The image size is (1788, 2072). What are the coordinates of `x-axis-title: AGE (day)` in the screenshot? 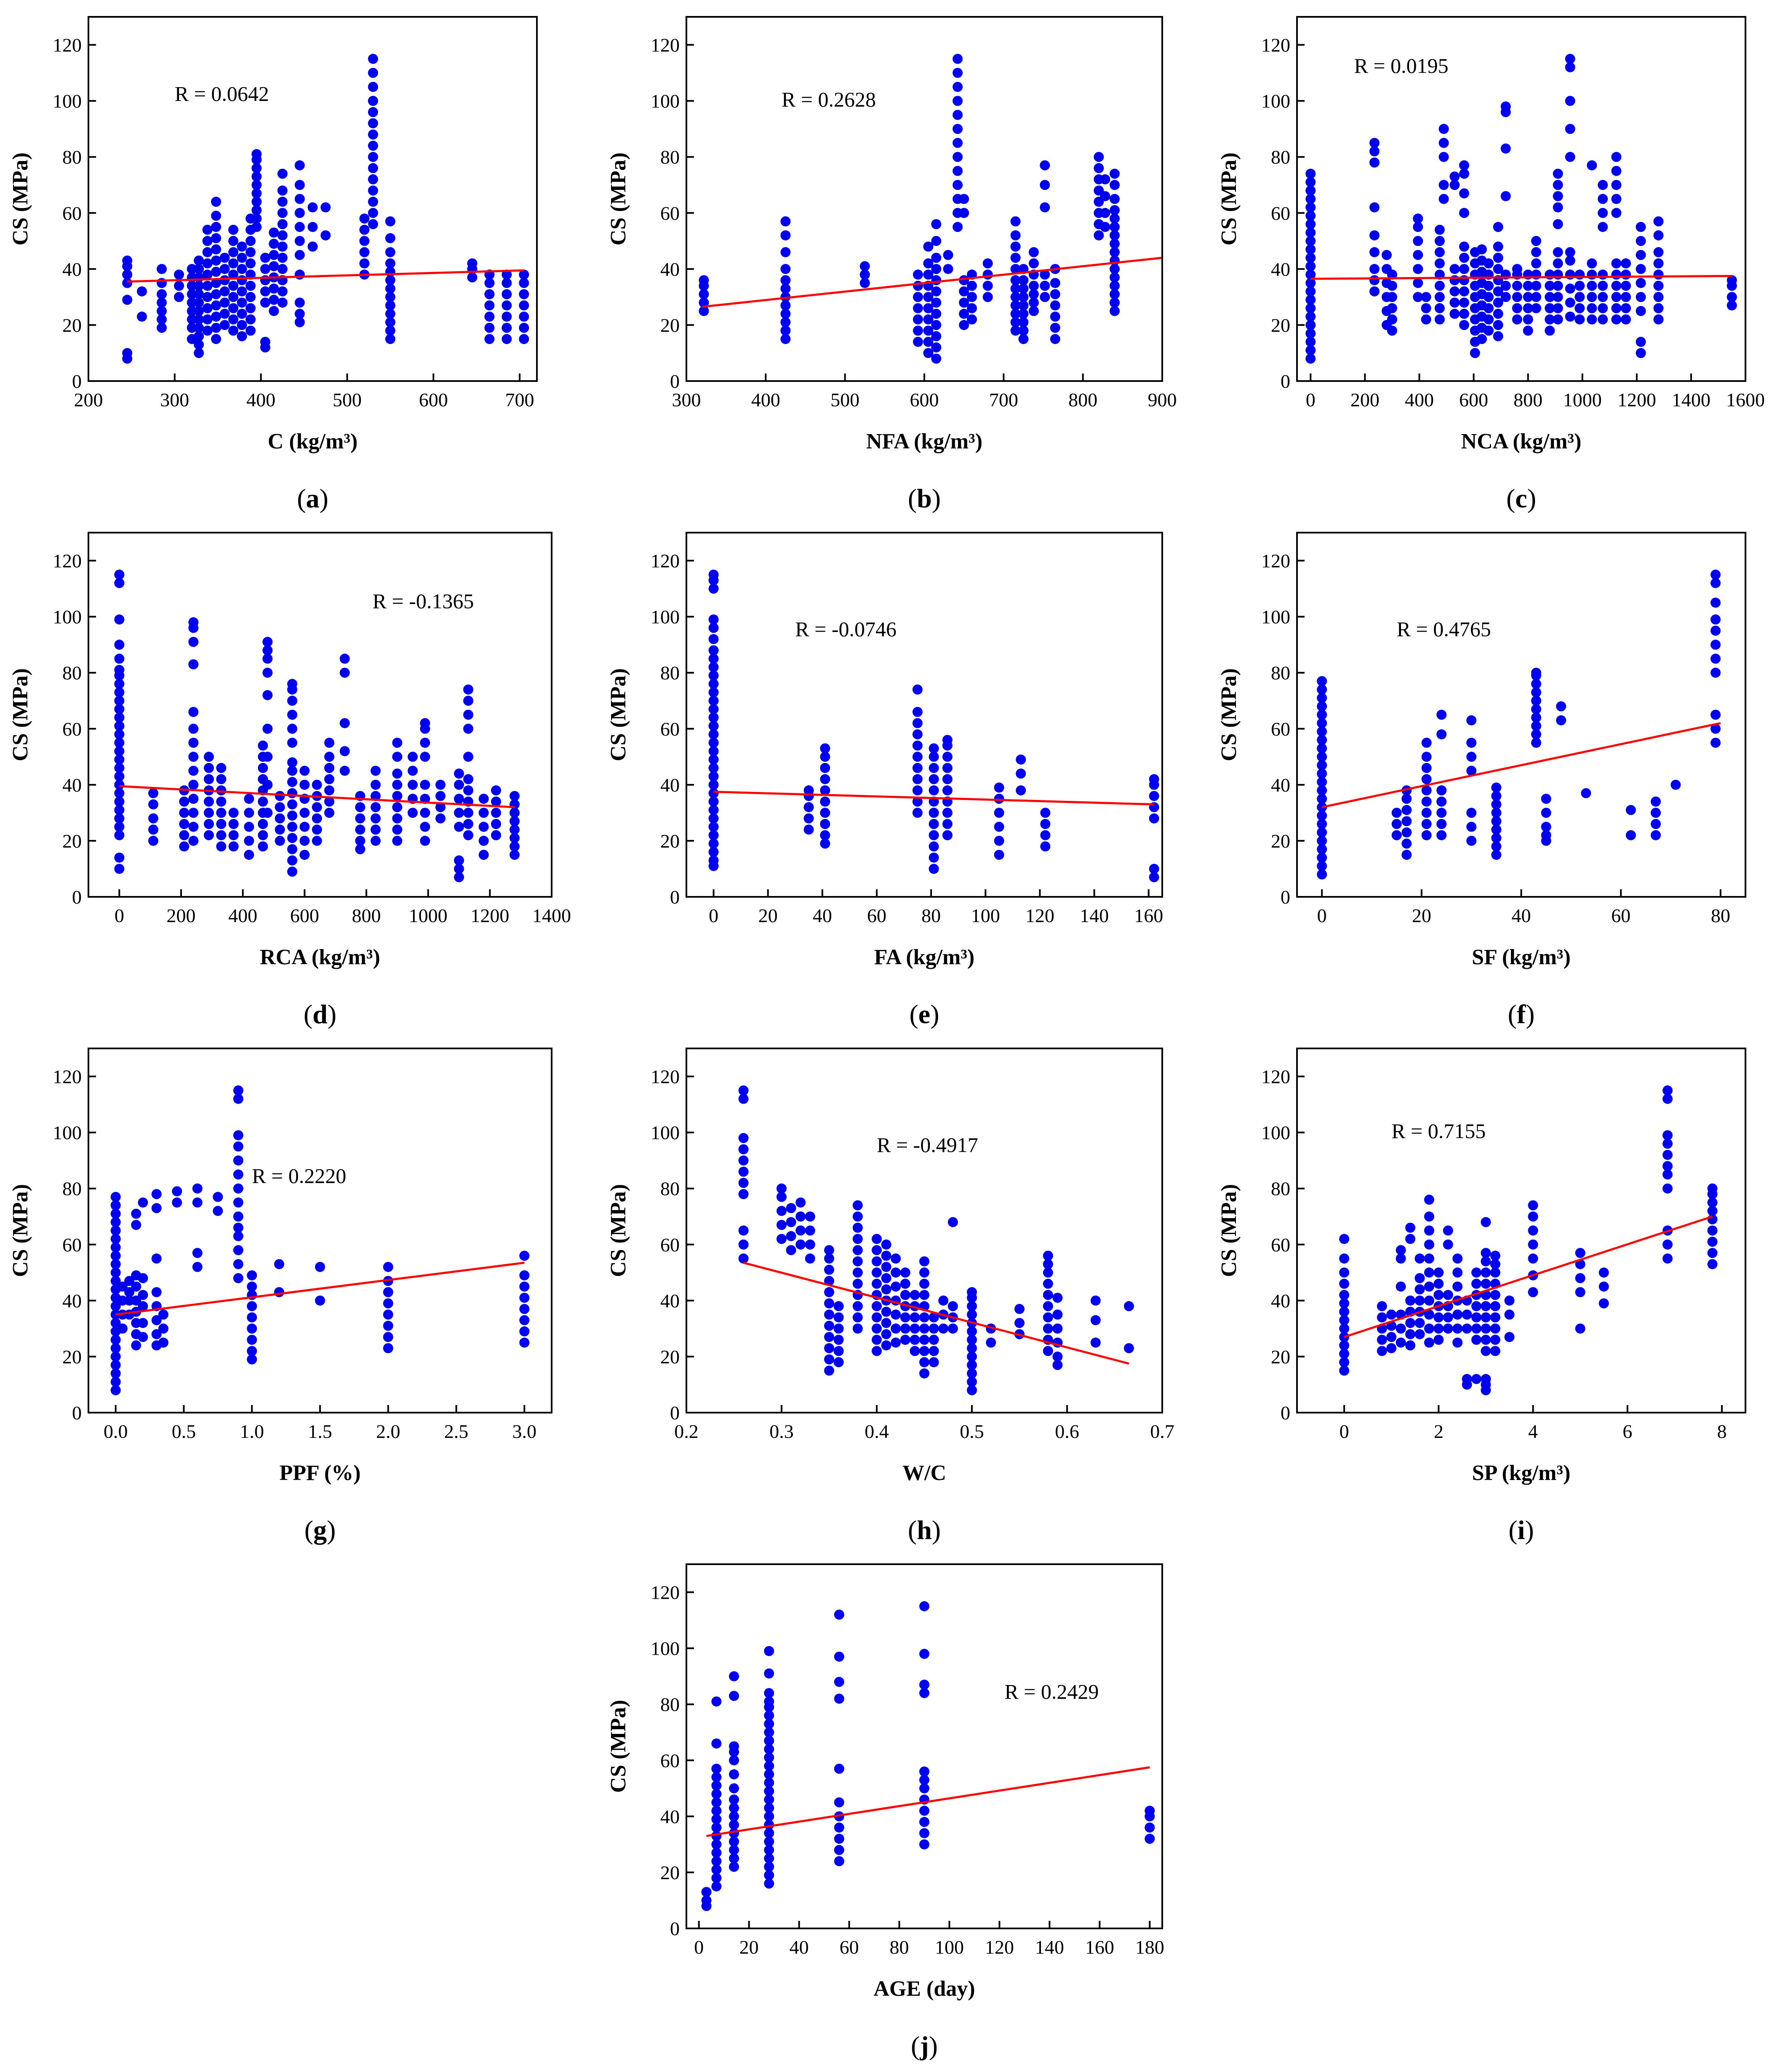 It's located at (924, 1989).